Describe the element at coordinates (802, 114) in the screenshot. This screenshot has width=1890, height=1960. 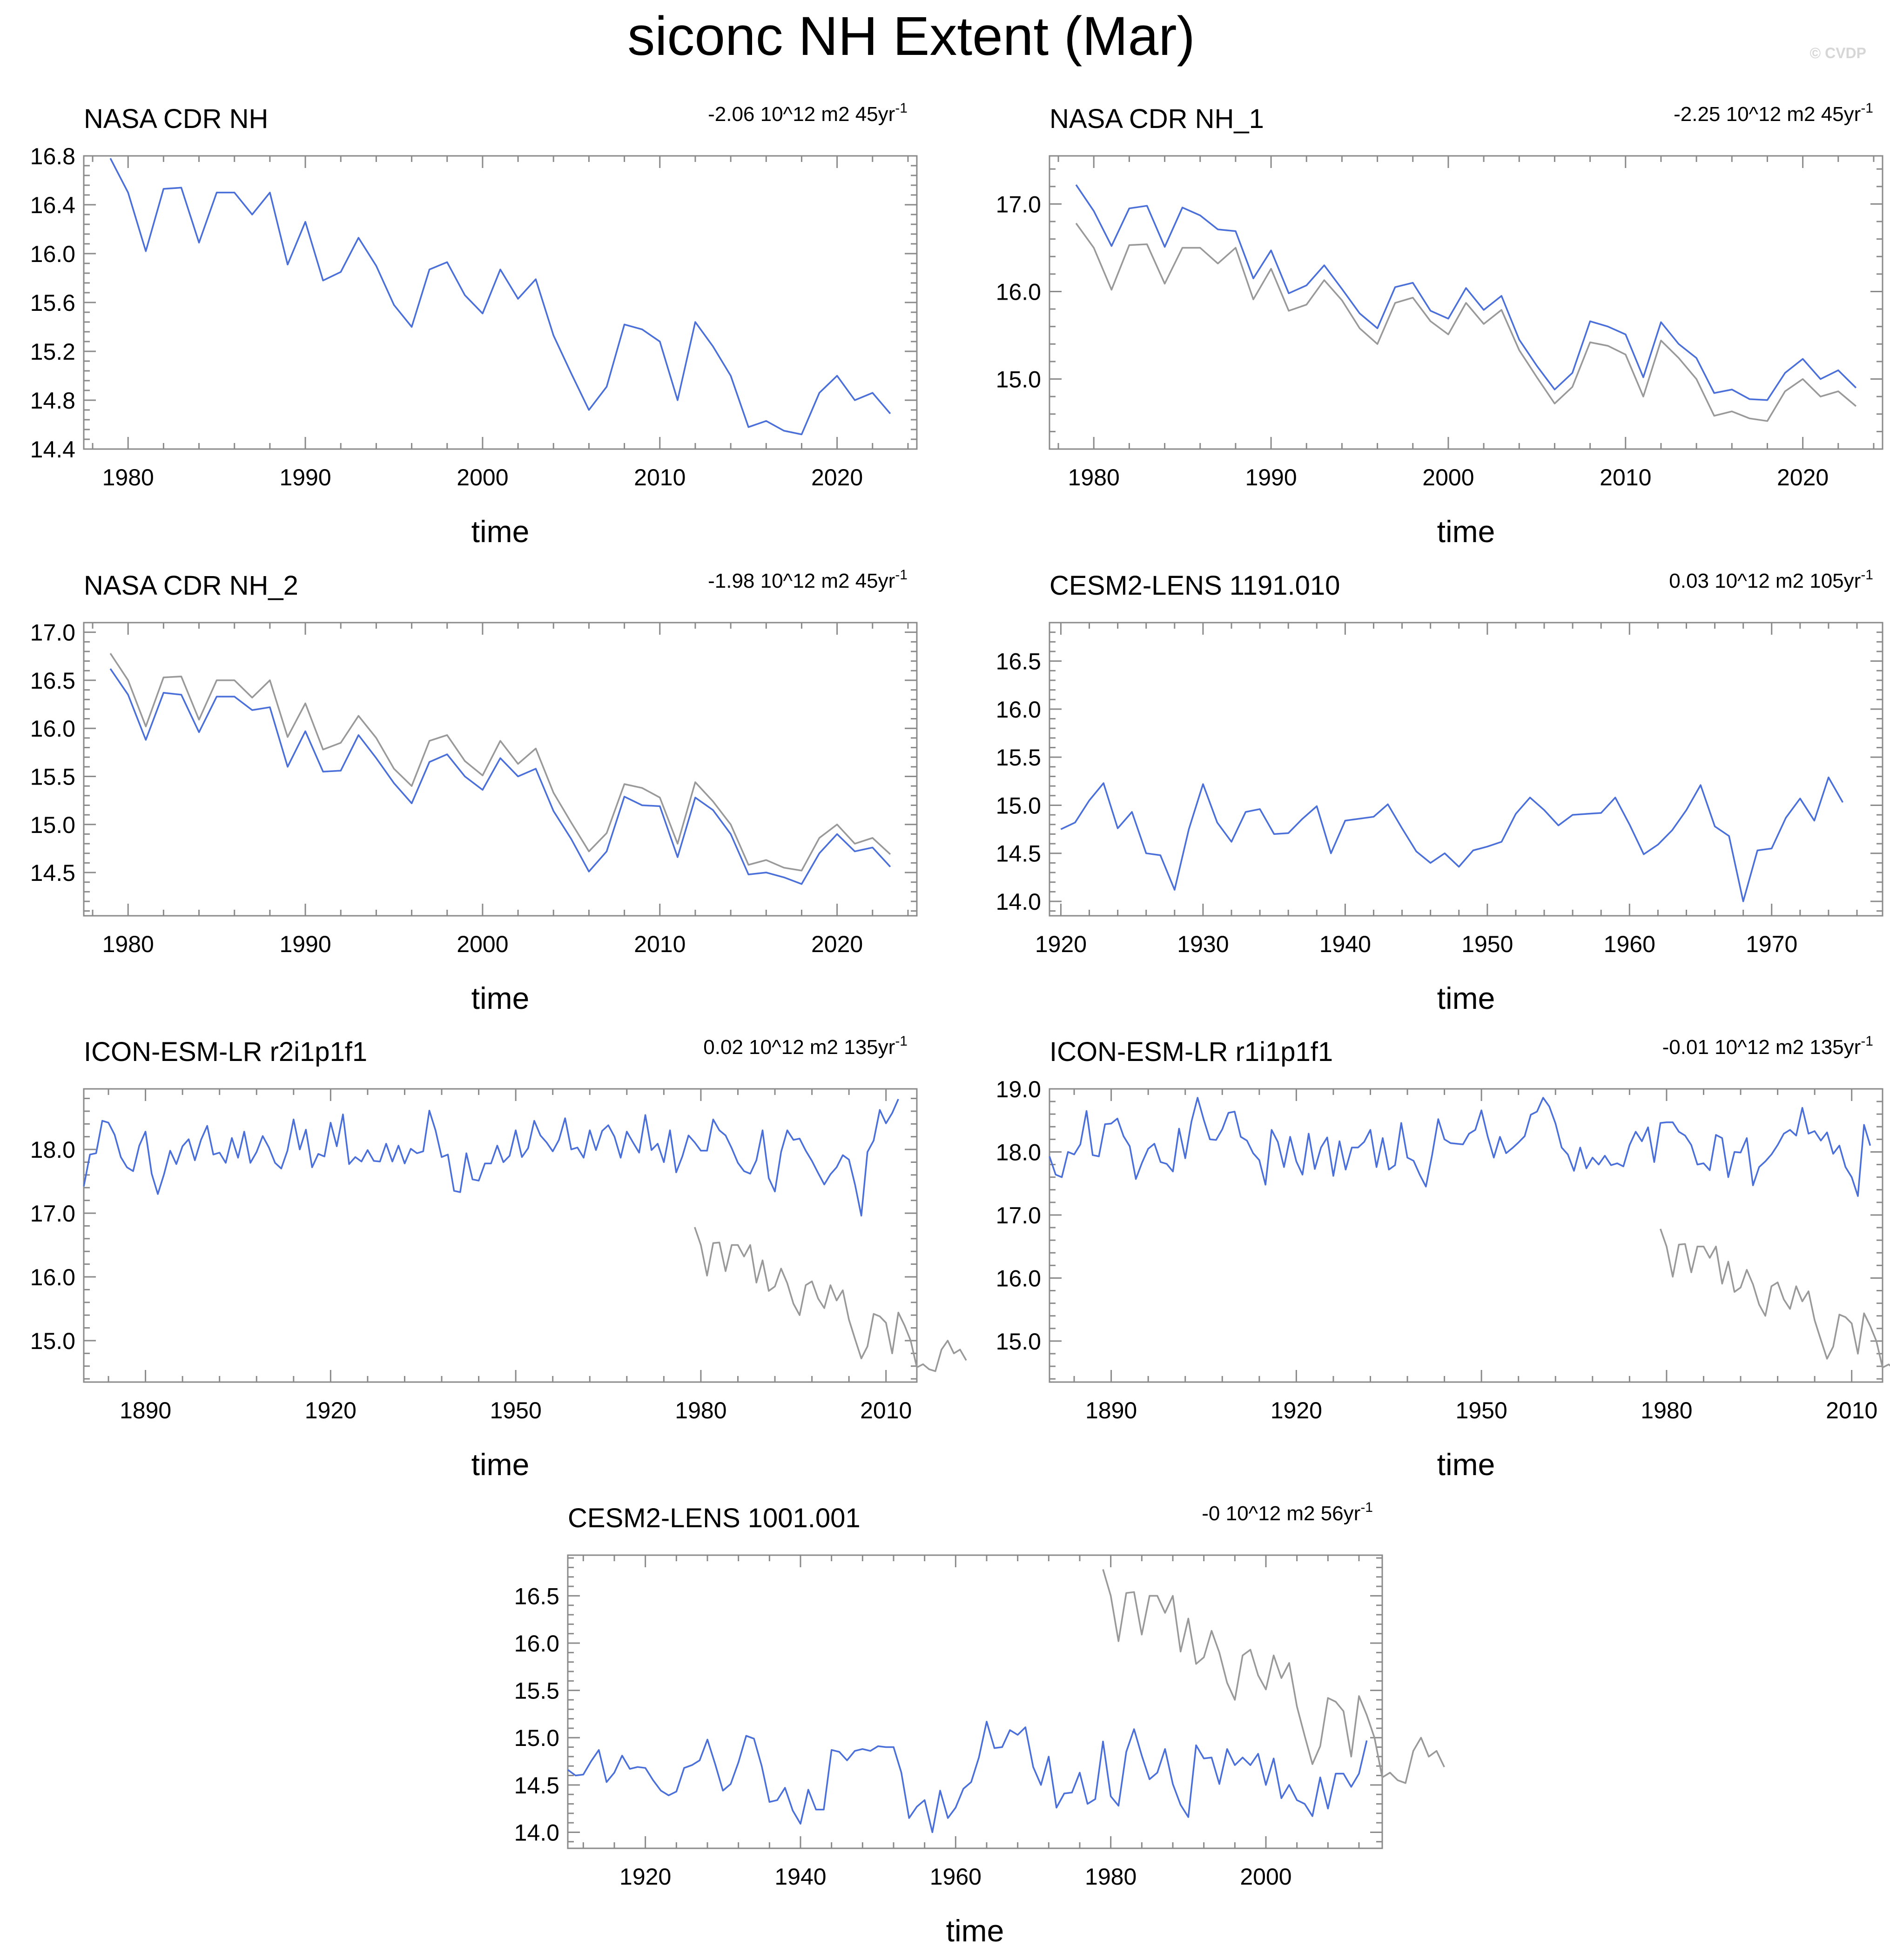
I see `trend-value: -2.06 10^12 m2 45yr` at that location.